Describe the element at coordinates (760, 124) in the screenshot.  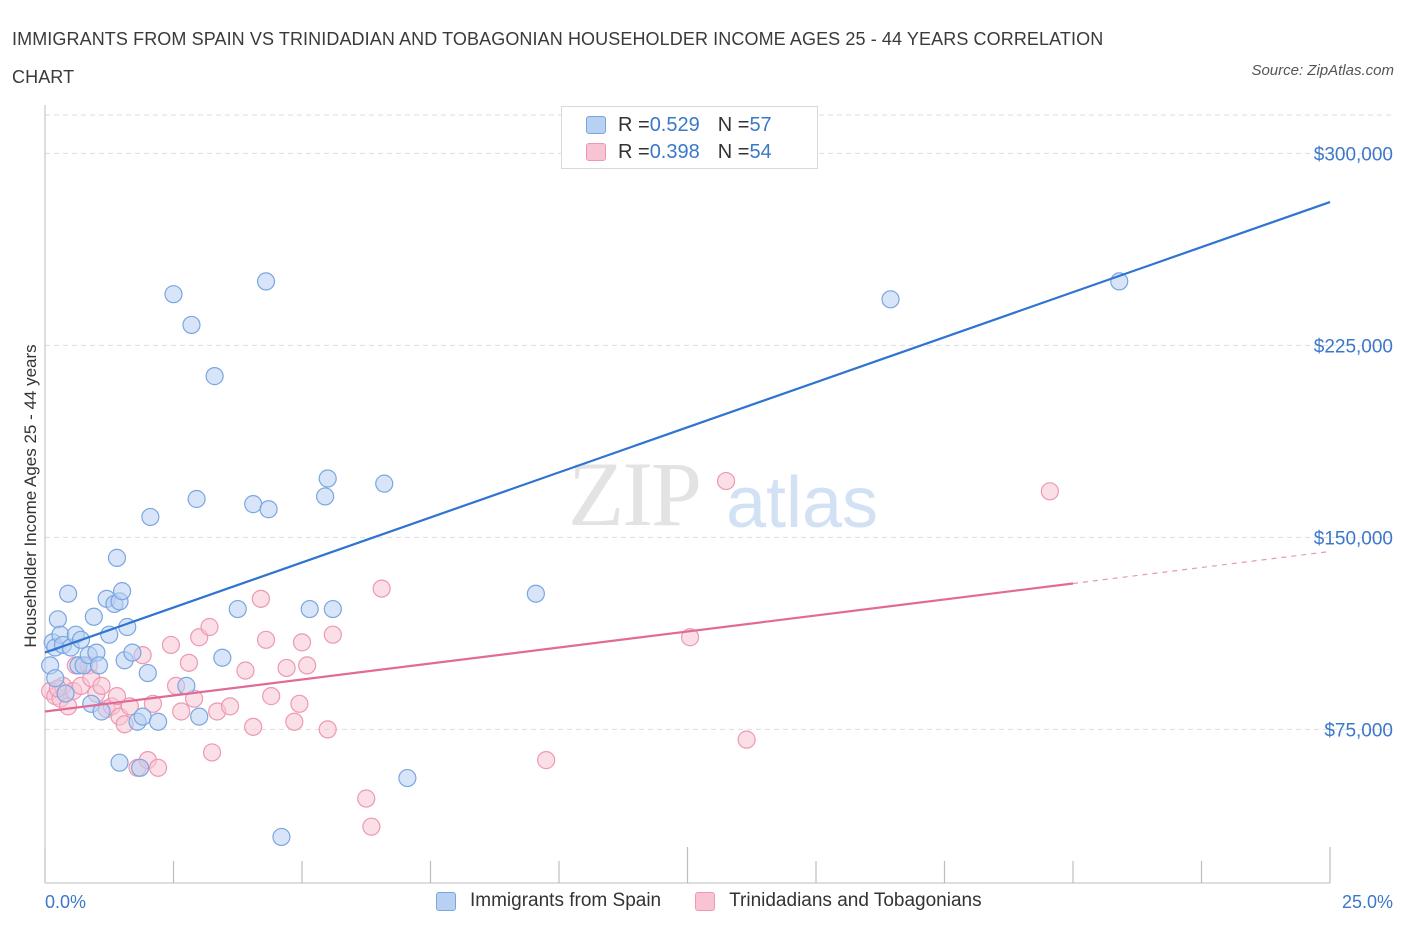
I see `legend-n-value: 57` at that location.